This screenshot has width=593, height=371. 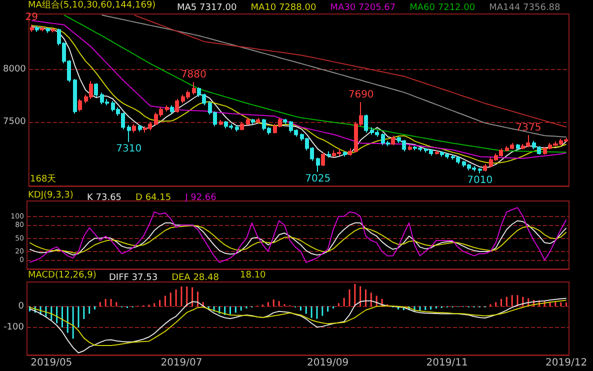 What do you see at coordinates (447, 363) in the screenshot?
I see `x-tick-label: 2019/11` at bounding box center [447, 363].